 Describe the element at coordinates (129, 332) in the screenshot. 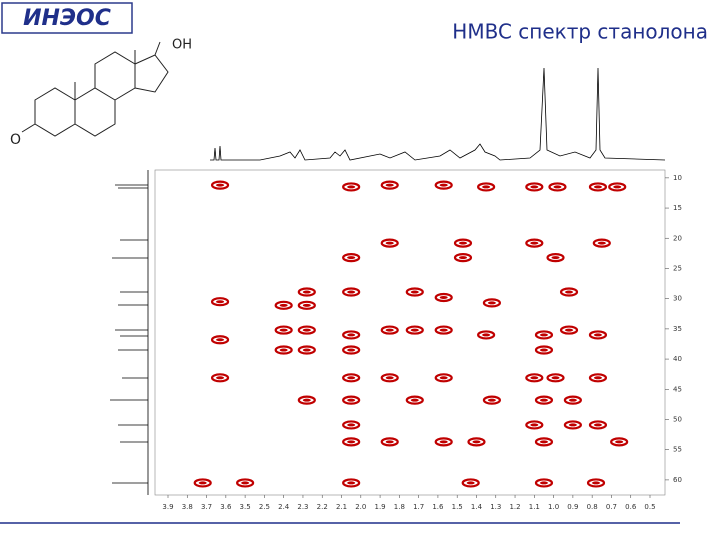

I see `projection-f1` at that location.